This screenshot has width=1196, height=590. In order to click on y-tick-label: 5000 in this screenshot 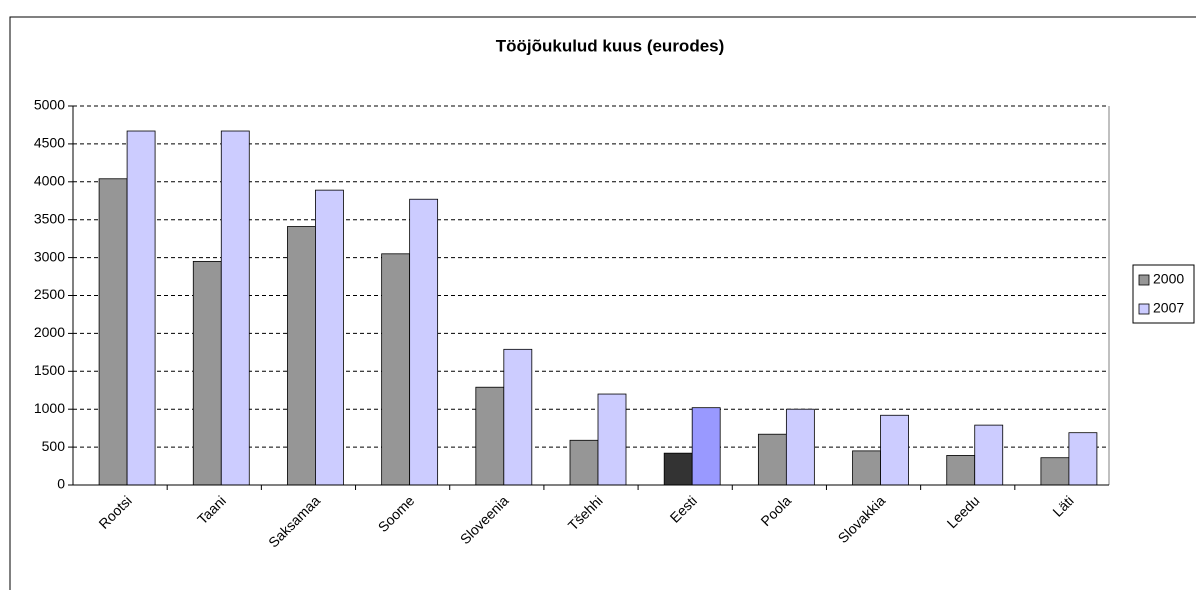, I will do `click(49, 105)`.